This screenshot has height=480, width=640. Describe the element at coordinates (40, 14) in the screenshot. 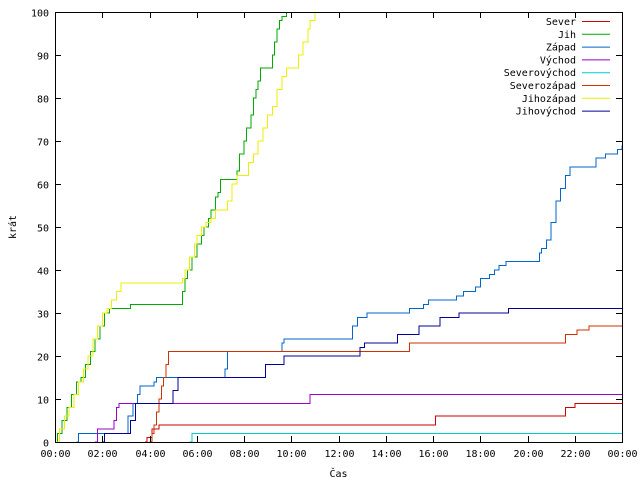

I see `y-tick-label: 100` at that location.